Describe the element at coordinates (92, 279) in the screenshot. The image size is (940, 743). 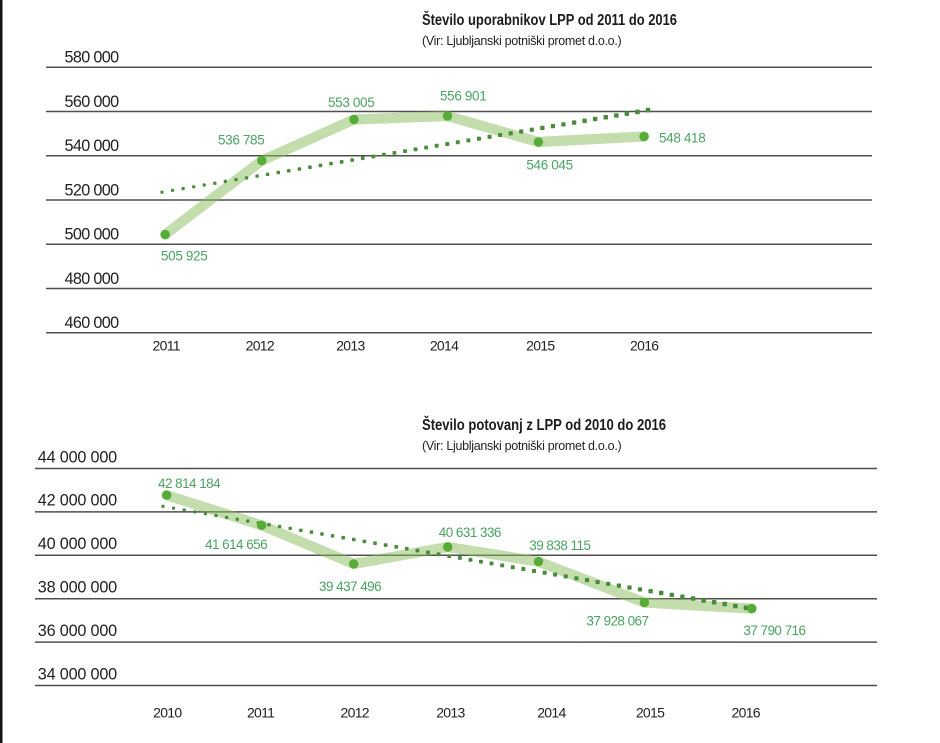
I see `svg-text: 480 000` at that location.